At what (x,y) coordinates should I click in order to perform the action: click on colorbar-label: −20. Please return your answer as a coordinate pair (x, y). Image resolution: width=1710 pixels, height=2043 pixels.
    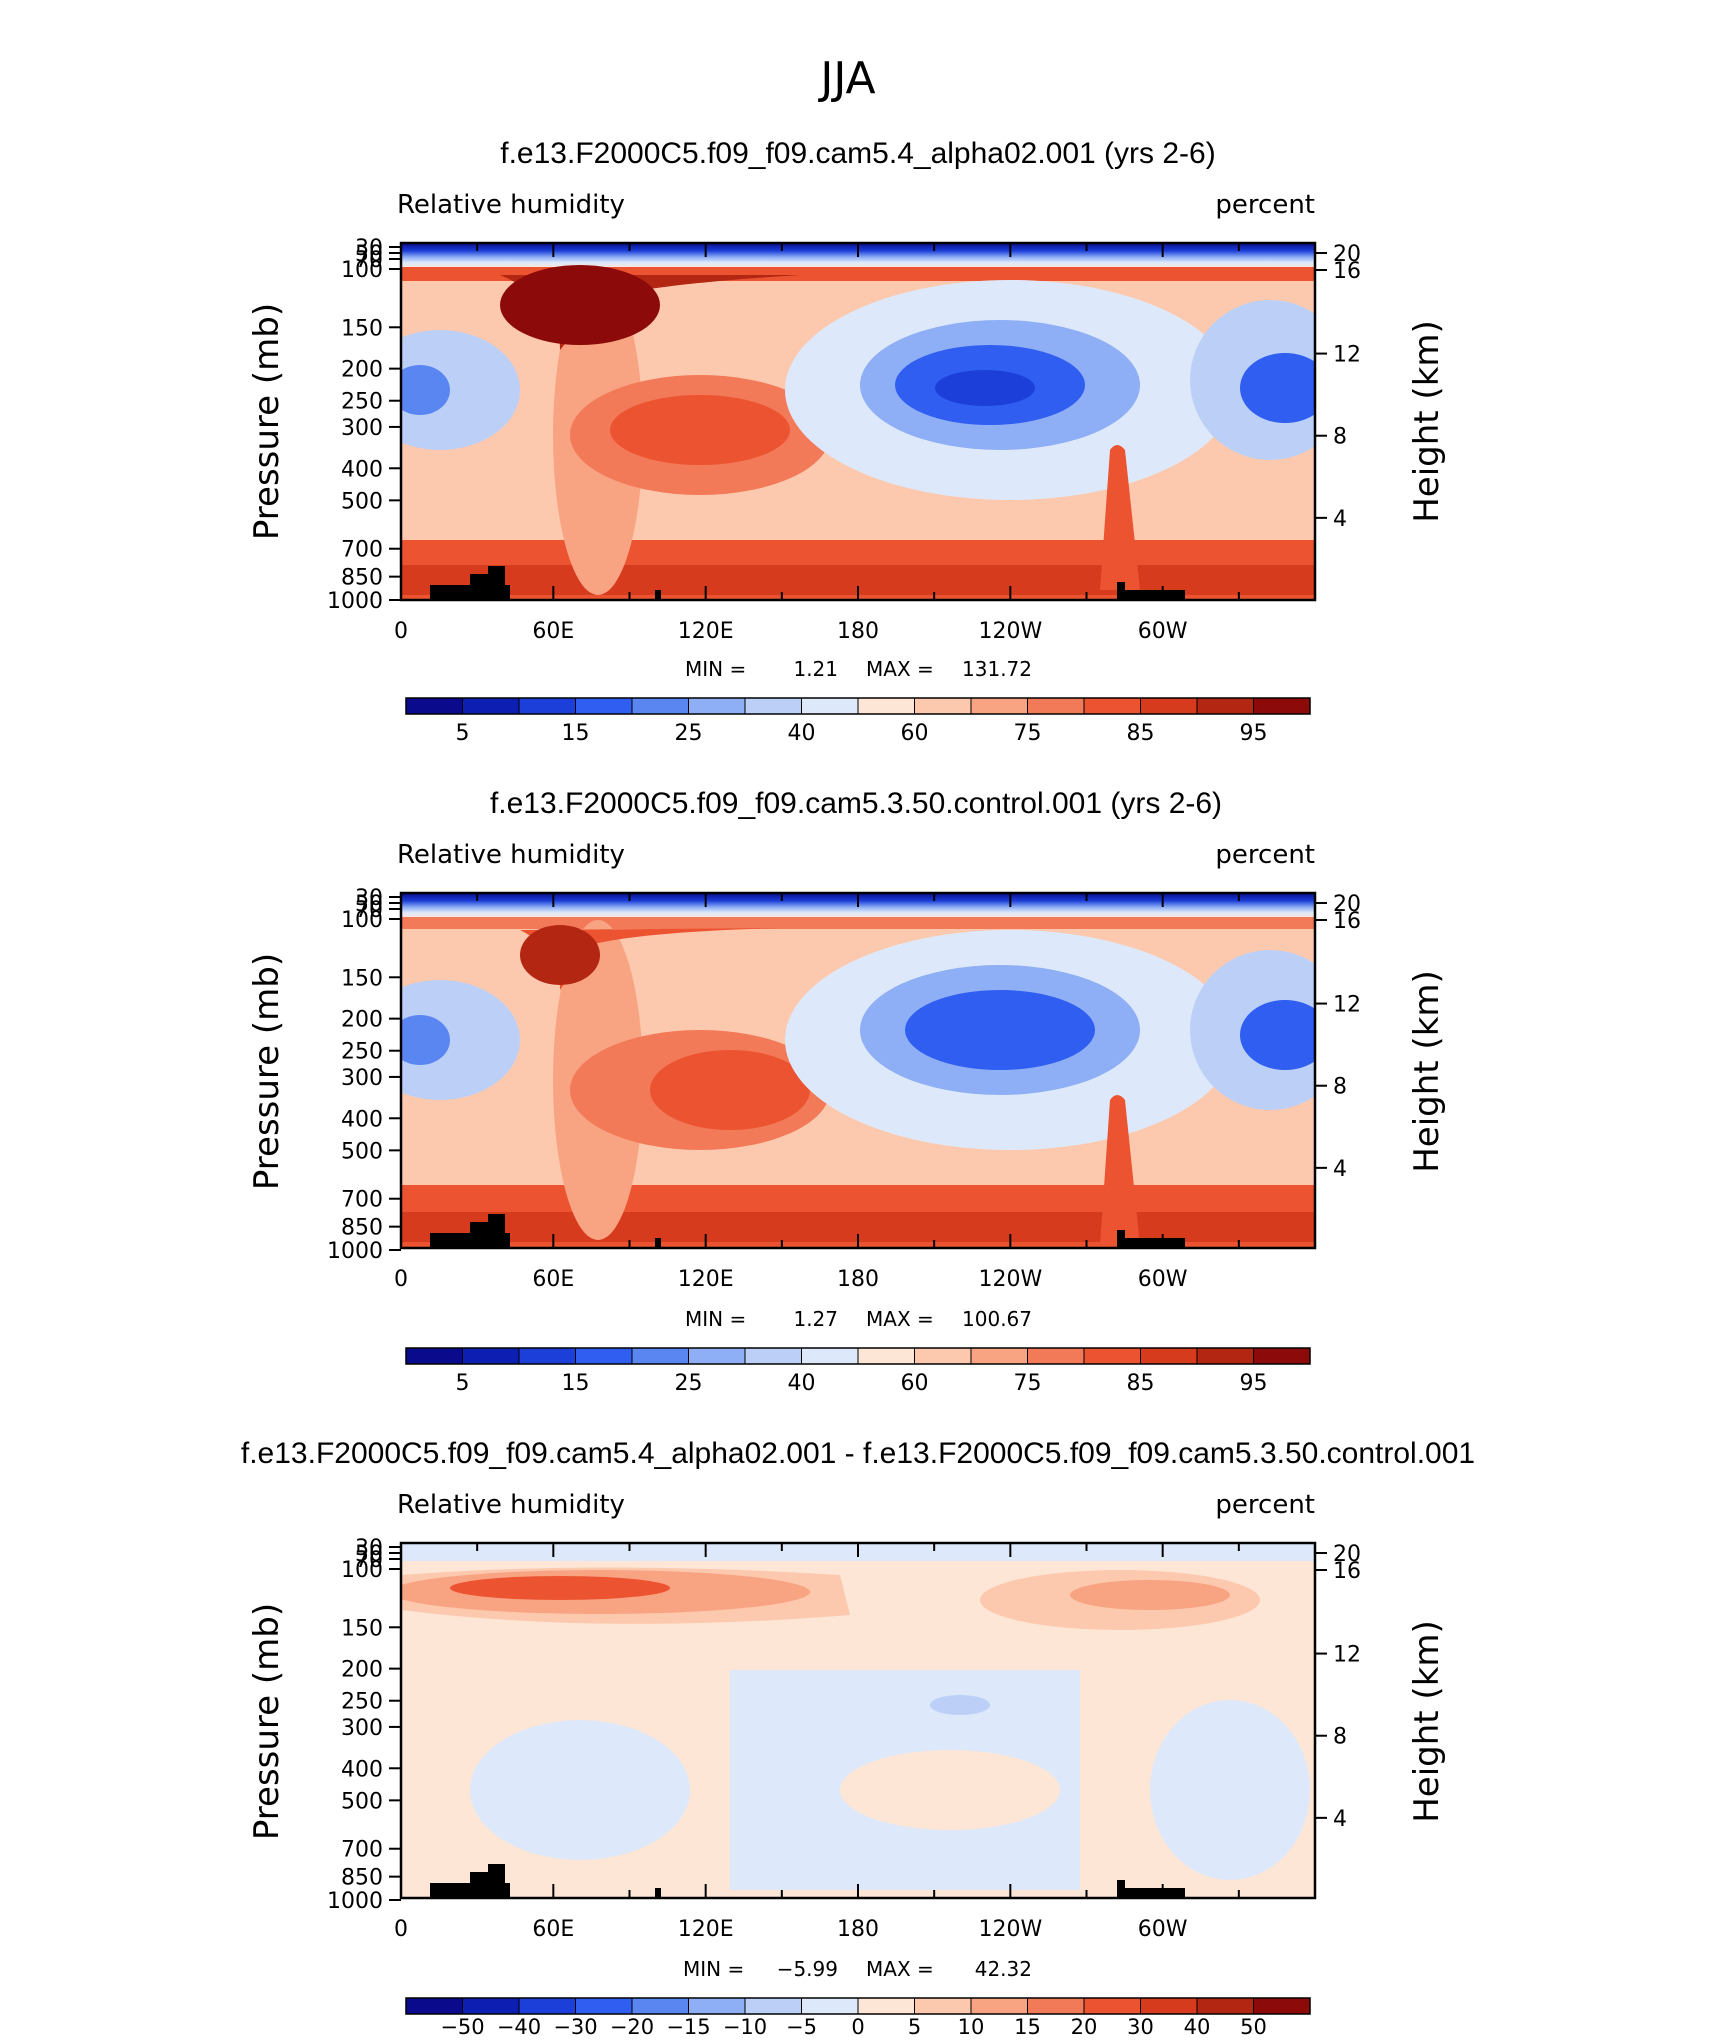
    Looking at the image, I should click on (632, 2026).